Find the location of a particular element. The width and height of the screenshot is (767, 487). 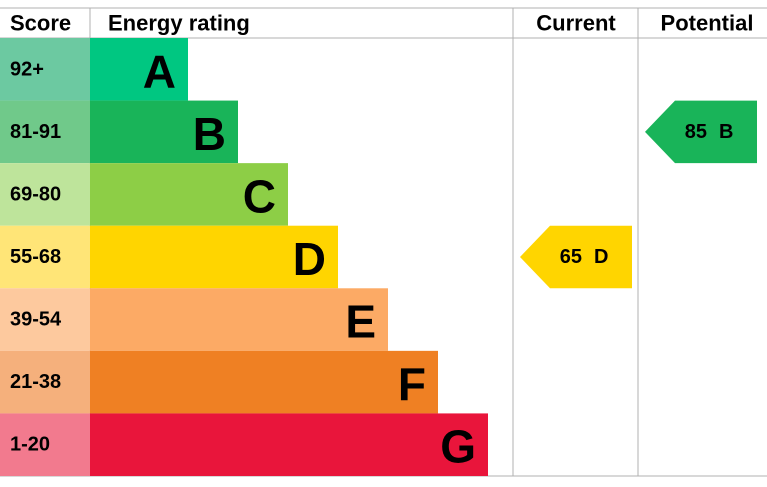

current-letter: D is located at coordinates (601, 257).